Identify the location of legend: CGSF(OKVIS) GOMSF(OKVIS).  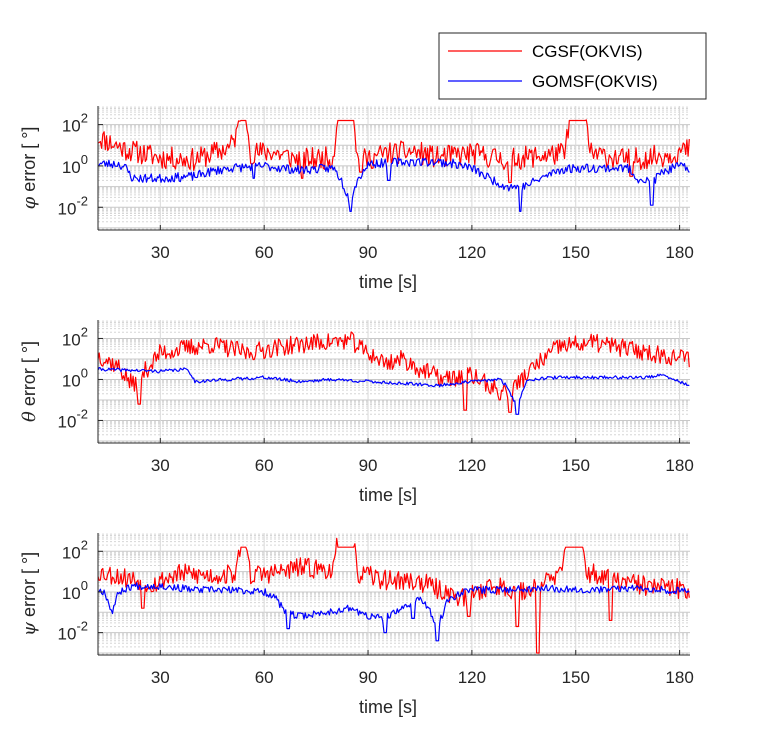
(572, 66).